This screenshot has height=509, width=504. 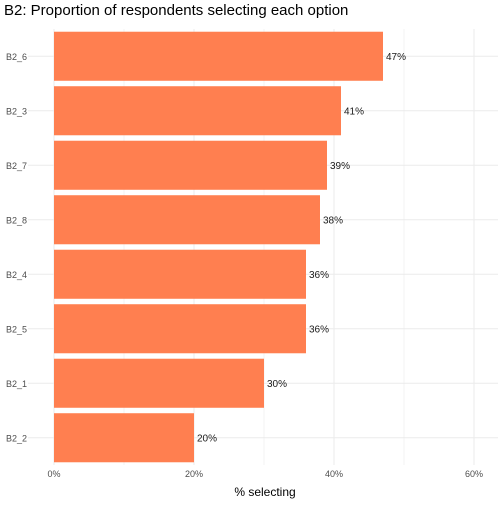 What do you see at coordinates (16, 57) in the screenshot?
I see `y-tick-label: B2_6` at bounding box center [16, 57].